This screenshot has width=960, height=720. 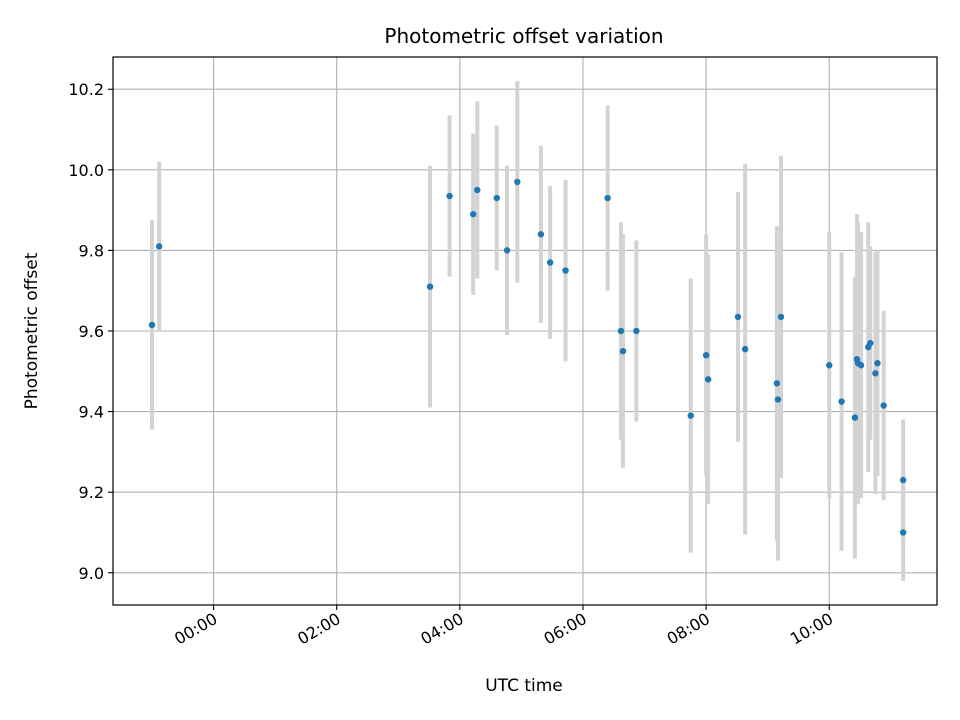 What do you see at coordinates (86, 170) in the screenshot?
I see `y-tick-label: 10.0` at bounding box center [86, 170].